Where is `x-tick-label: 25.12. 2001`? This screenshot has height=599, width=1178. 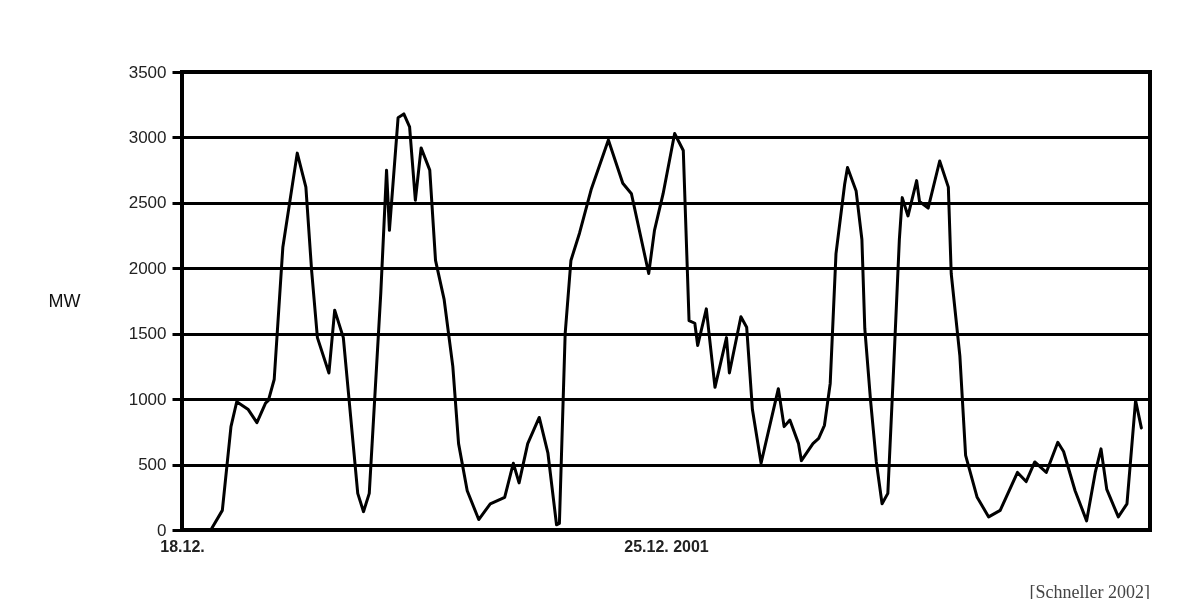 x-tick-label: 25.12. 2001 is located at coordinates (666, 546).